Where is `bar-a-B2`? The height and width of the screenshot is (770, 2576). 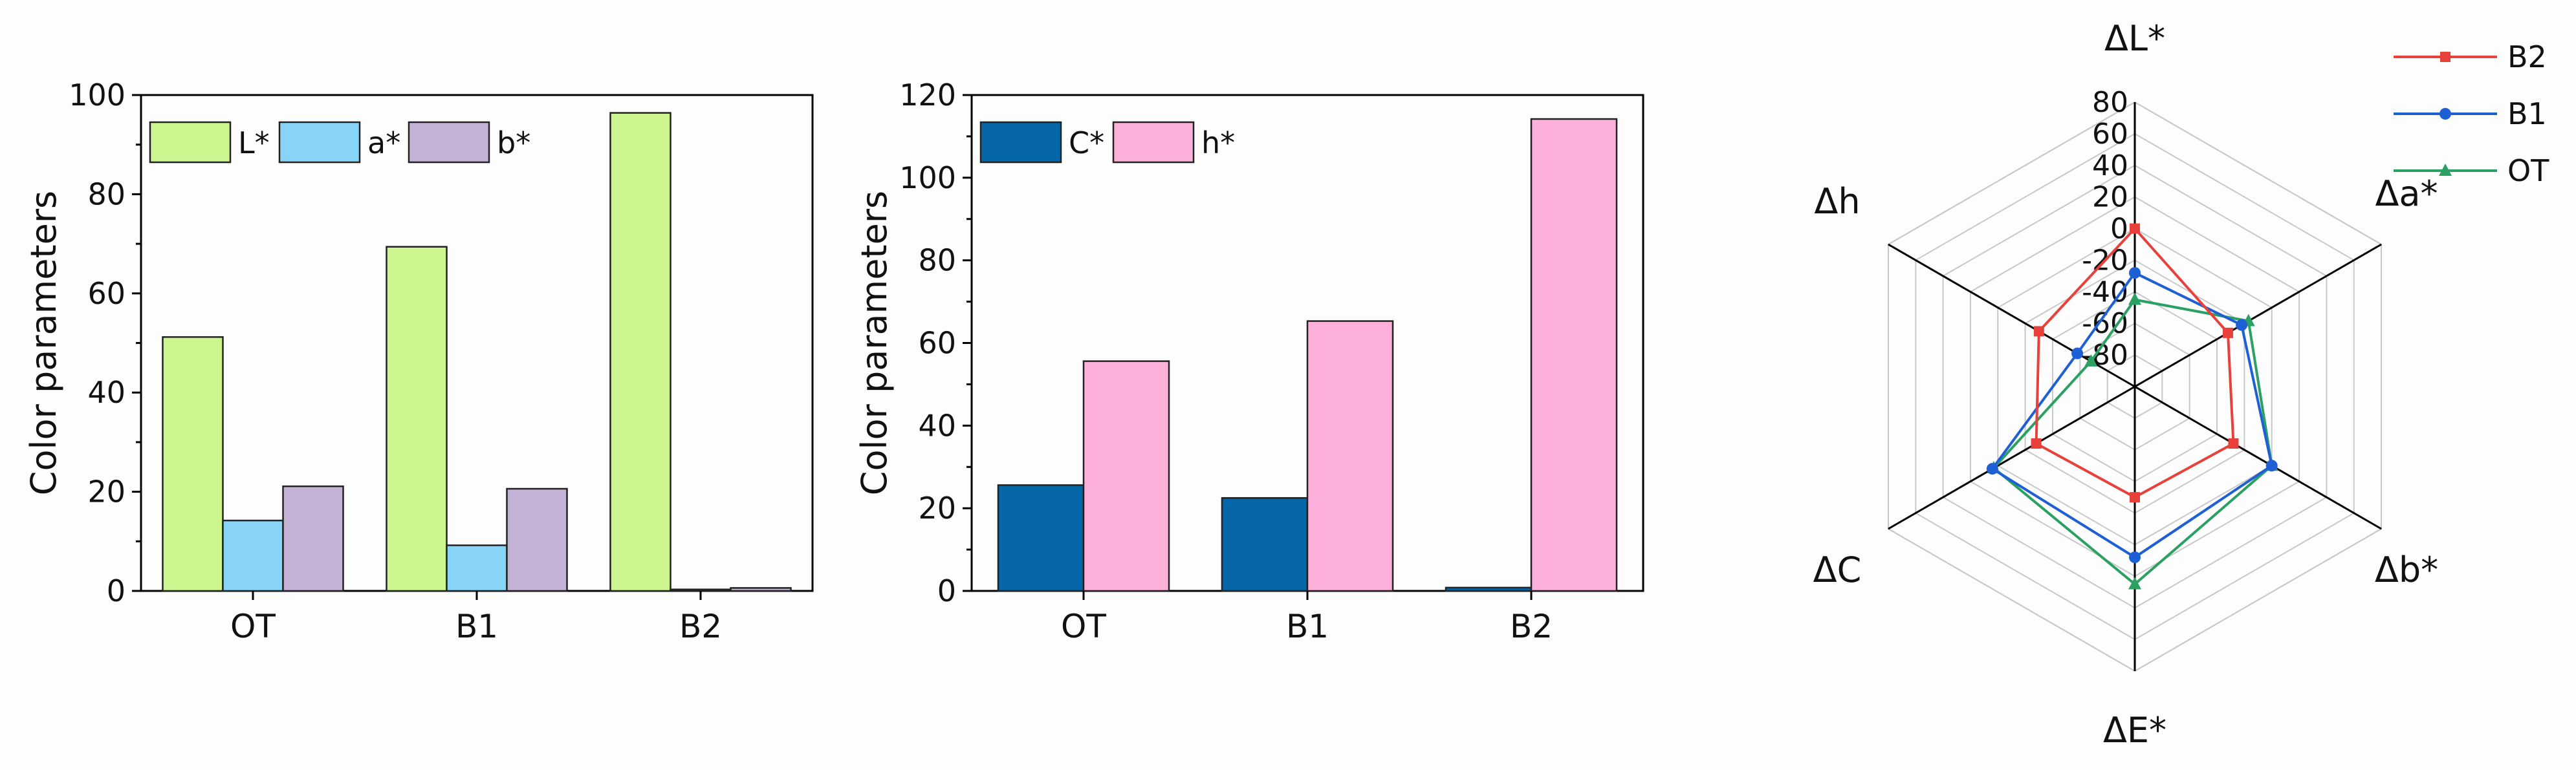
bar-a-B2 is located at coordinates (701, 590).